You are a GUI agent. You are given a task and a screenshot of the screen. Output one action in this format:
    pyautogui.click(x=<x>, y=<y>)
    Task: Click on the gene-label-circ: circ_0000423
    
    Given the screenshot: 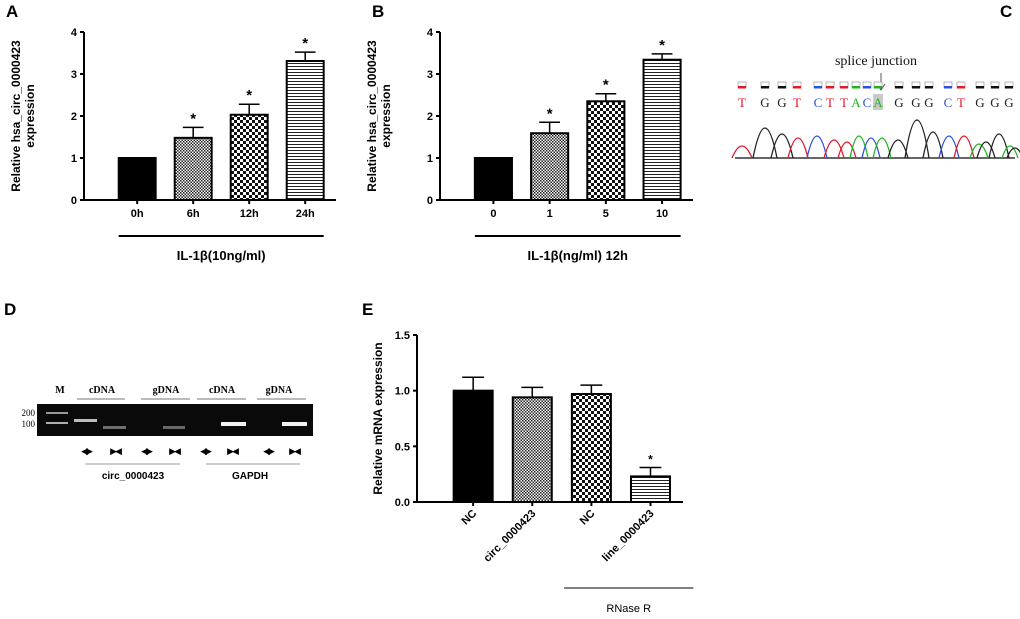 What is the action you would take?
    pyautogui.click(x=133, y=476)
    